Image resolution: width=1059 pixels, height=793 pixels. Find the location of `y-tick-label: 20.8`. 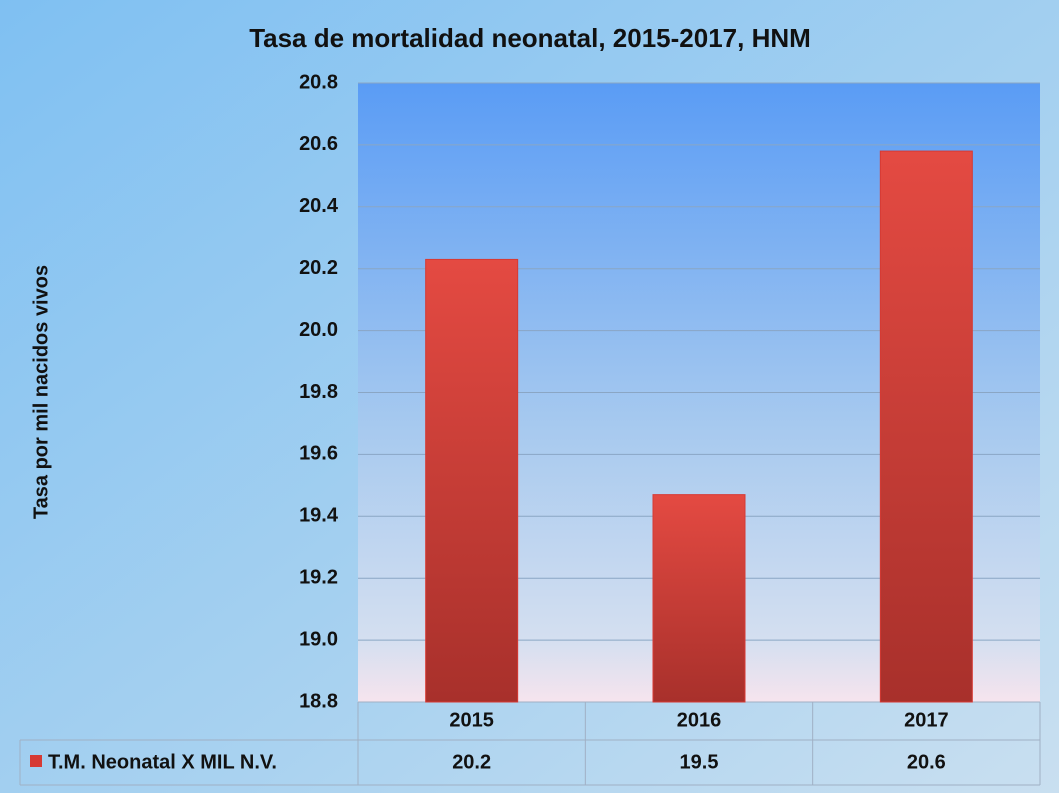

y-tick-label: 20.8 is located at coordinates (318, 82).